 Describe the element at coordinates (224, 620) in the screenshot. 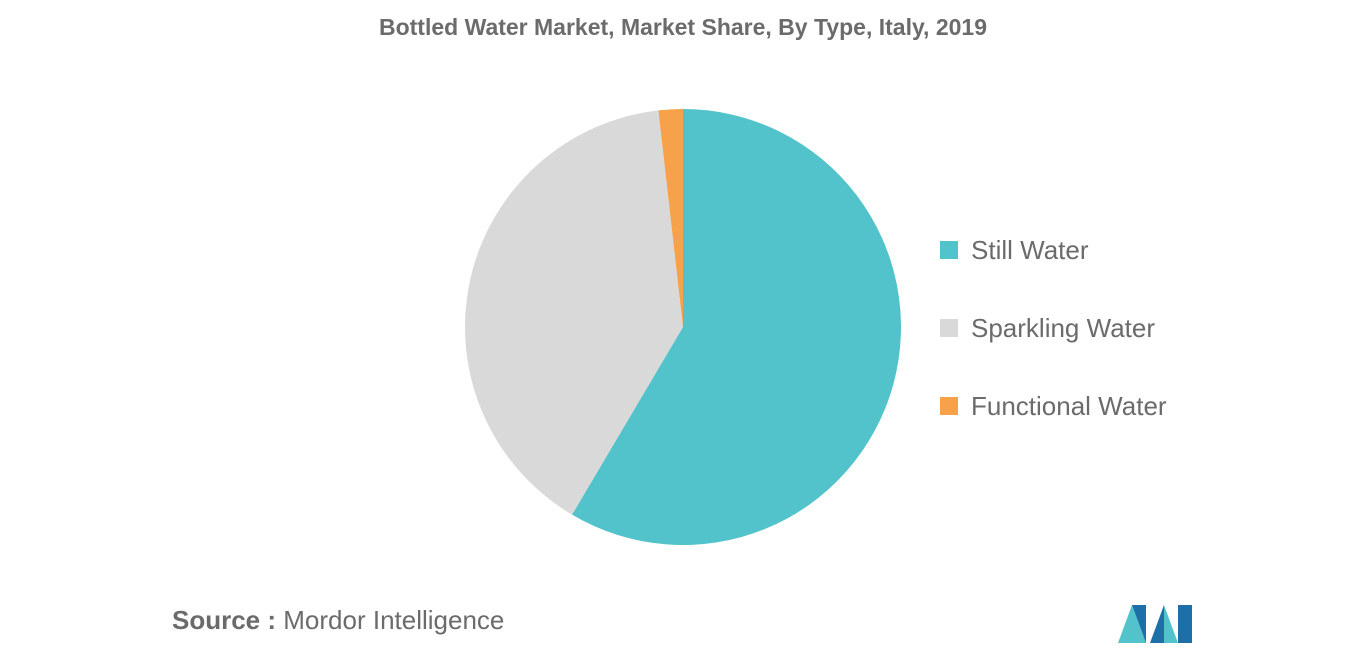

I see `source-prefix: Source :` at that location.